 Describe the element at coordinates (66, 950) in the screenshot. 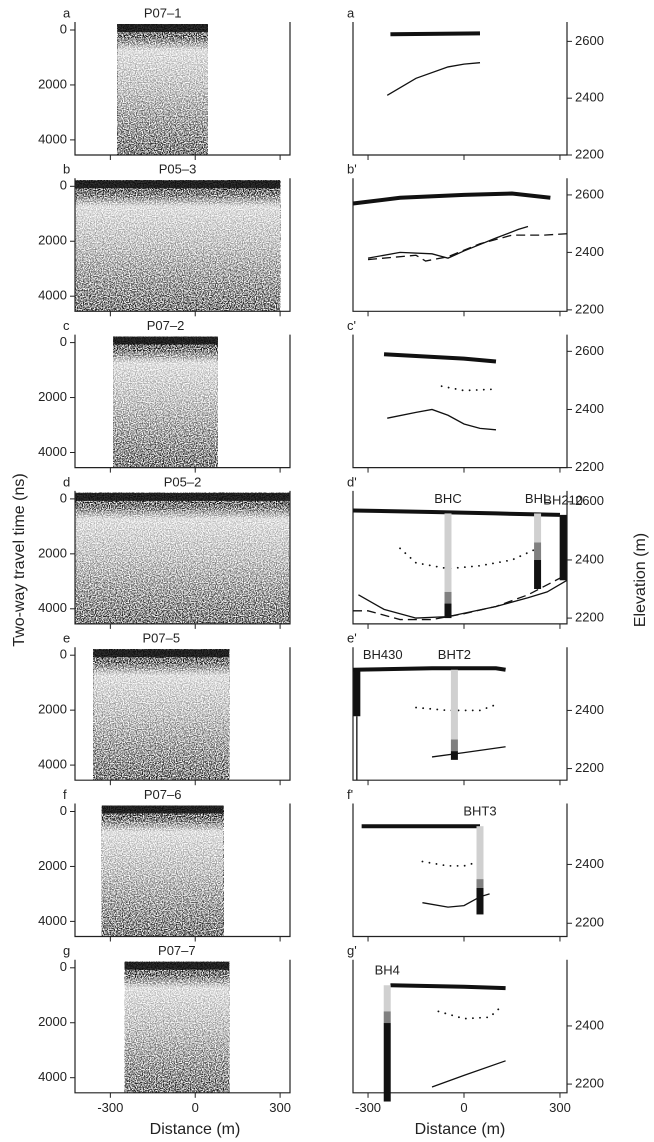

I see `panel-label: g` at that location.